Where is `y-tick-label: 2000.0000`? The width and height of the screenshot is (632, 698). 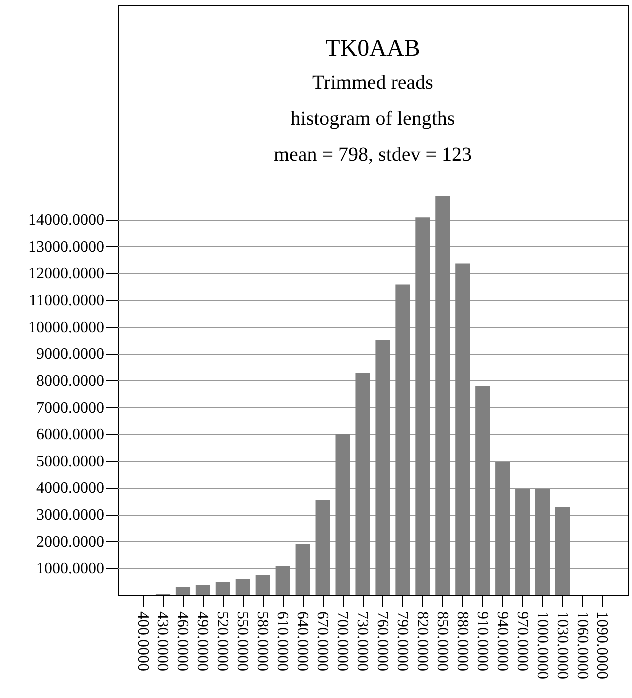 y-tick-label: 2000.0000 is located at coordinates (70, 542).